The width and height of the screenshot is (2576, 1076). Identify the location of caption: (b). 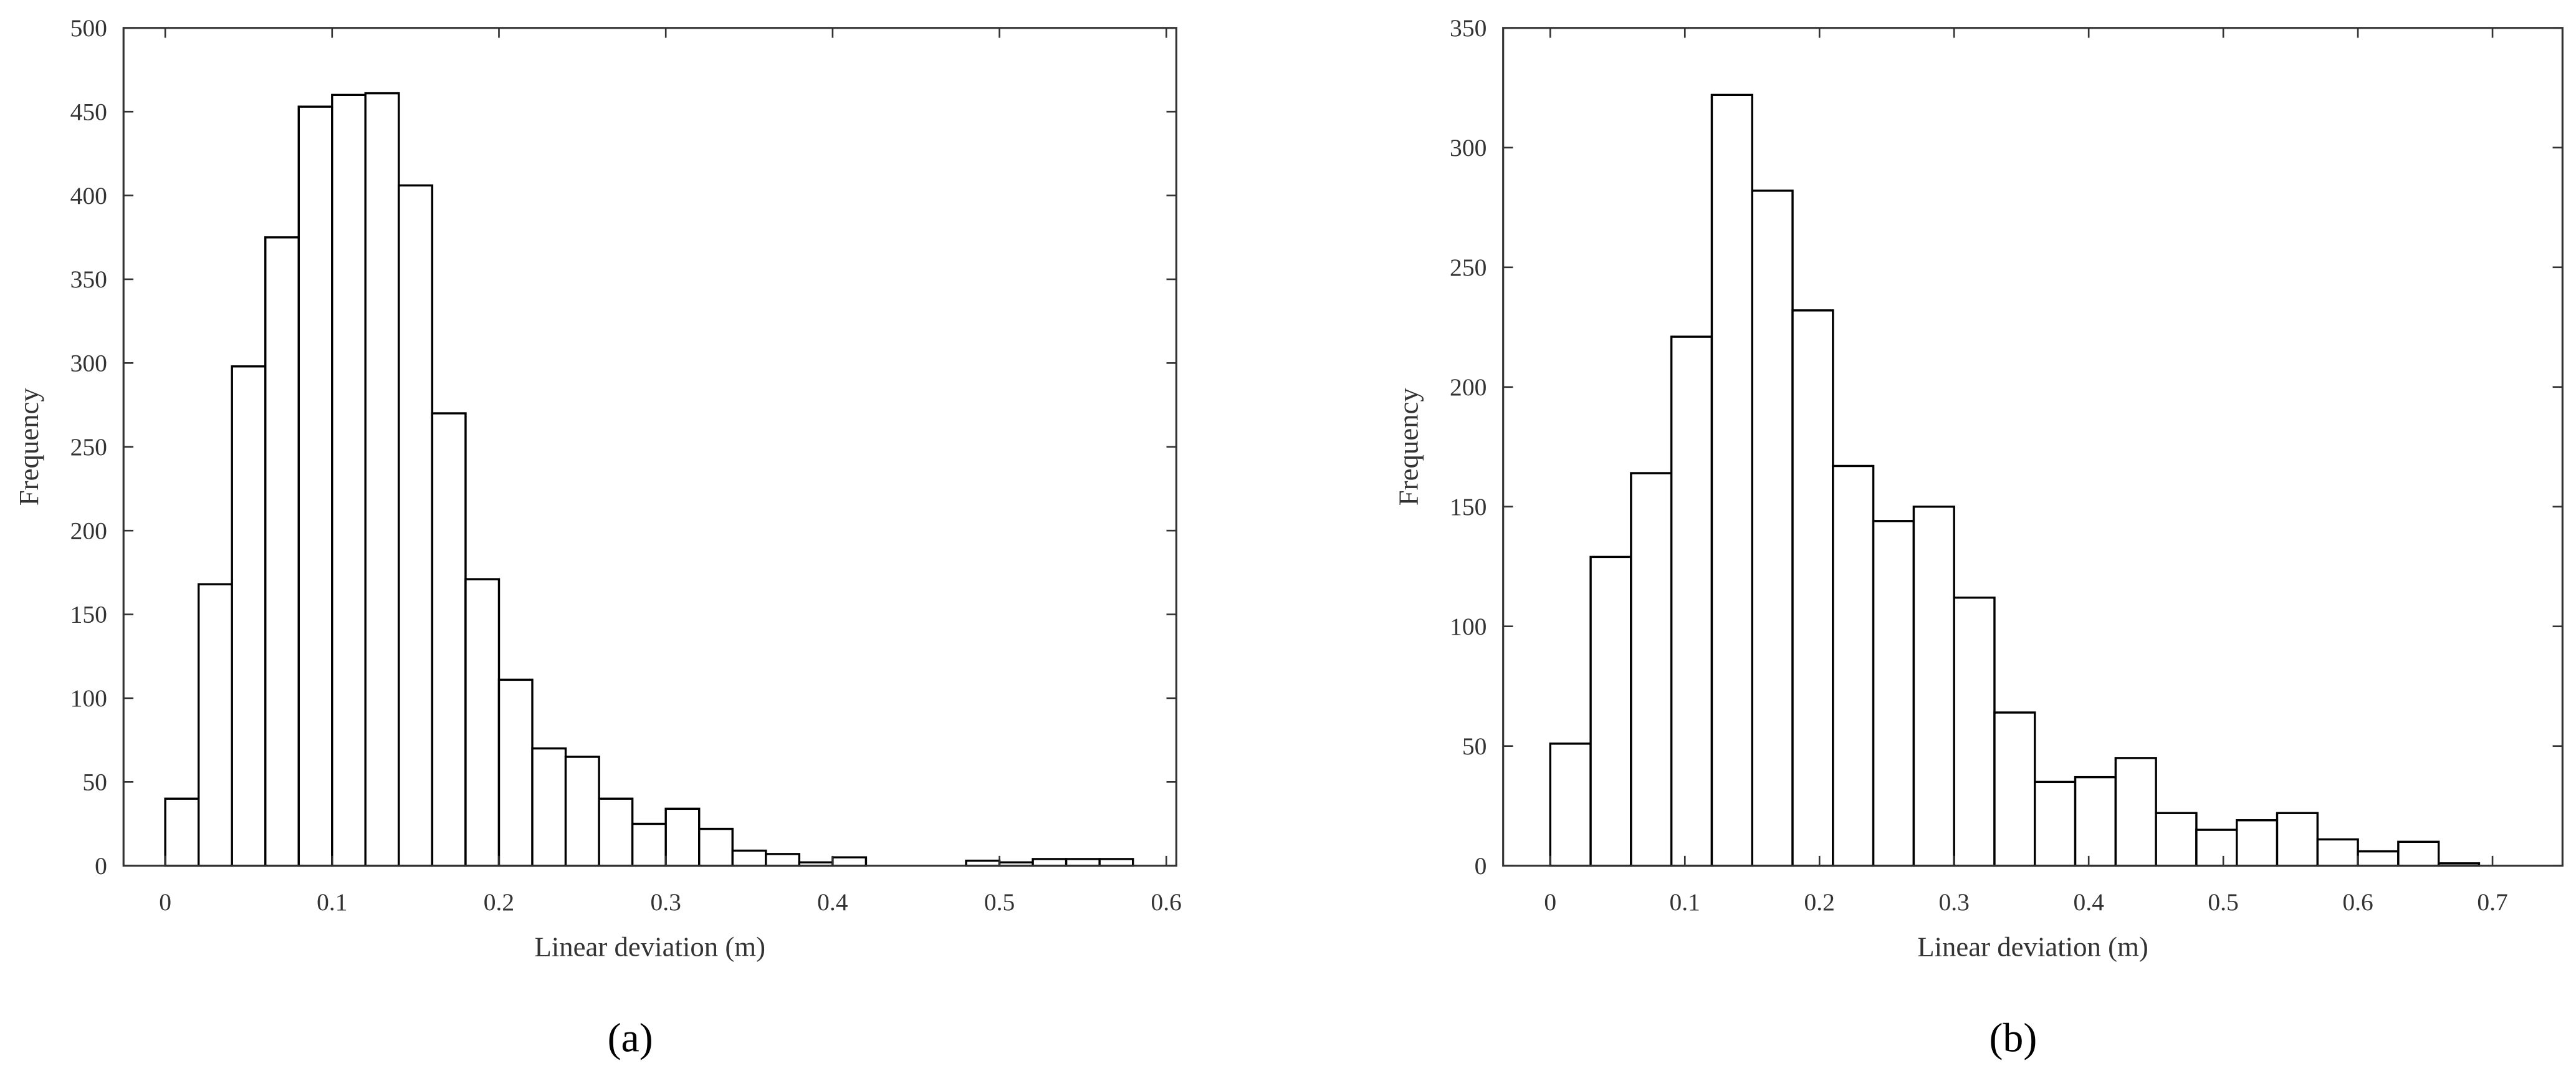
(2013, 1037).